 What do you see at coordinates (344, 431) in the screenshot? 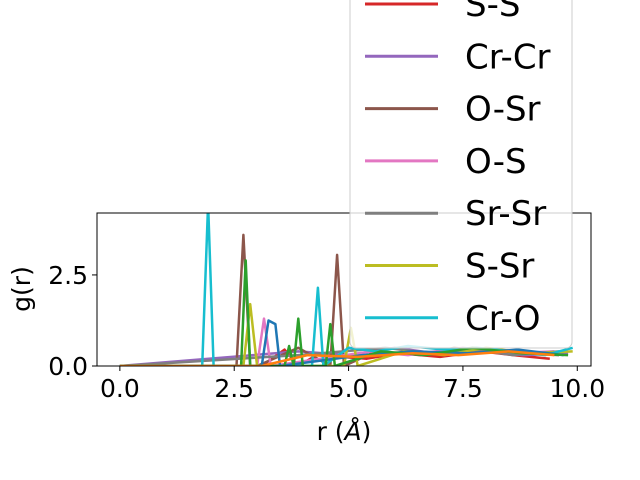
I see `x-axis-label: r (Å)` at bounding box center [344, 431].